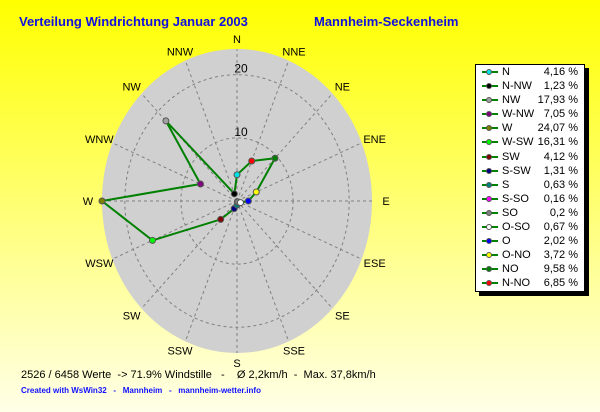  I want to click on direction-label: WNW, so click(99, 140).